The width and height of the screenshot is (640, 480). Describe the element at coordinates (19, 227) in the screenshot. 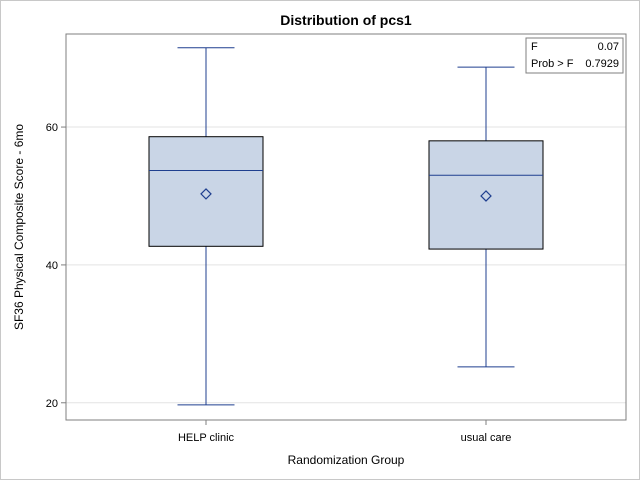

I see `y-axis-label: SF36 Physical Composite Score - 6mo` at that location.